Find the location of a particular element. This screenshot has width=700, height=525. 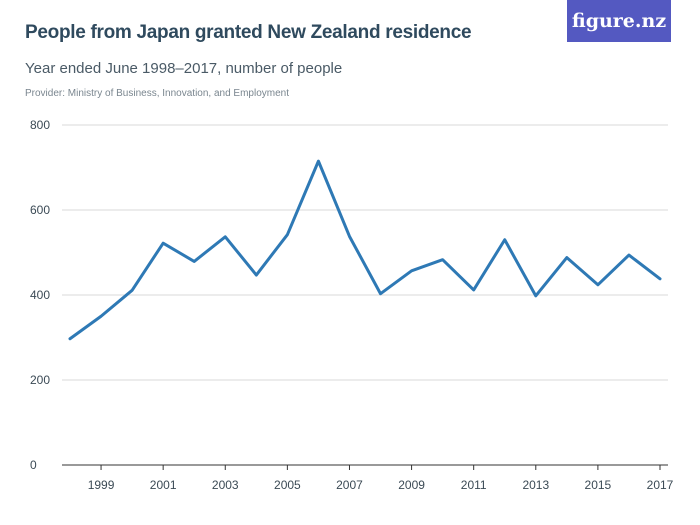

x-tick-label: 2011 is located at coordinates (474, 485).